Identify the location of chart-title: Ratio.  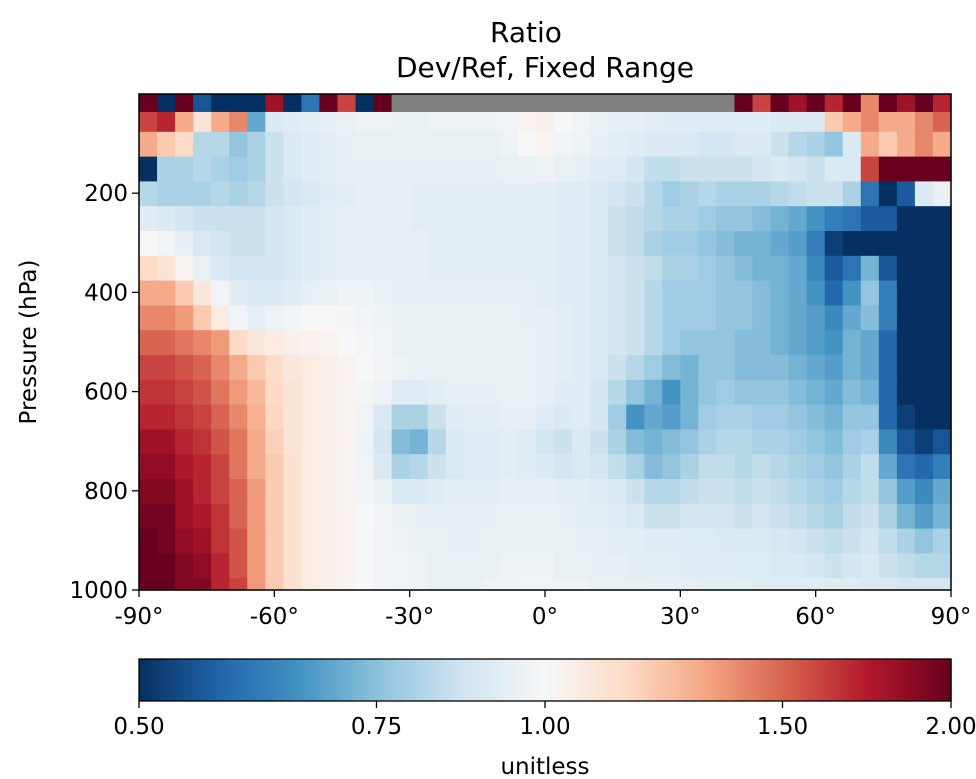
(526, 32).